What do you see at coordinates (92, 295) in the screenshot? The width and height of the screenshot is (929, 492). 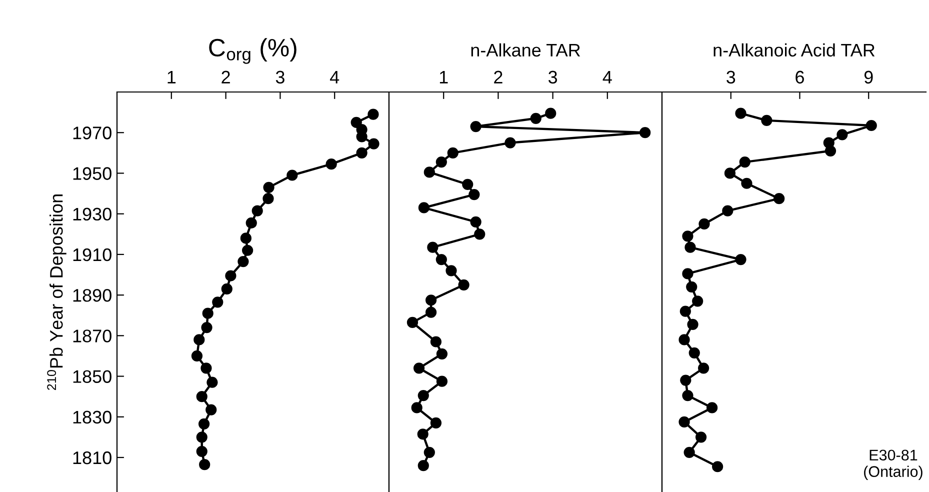 I see `y-tick-label: 1890` at bounding box center [92, 295].